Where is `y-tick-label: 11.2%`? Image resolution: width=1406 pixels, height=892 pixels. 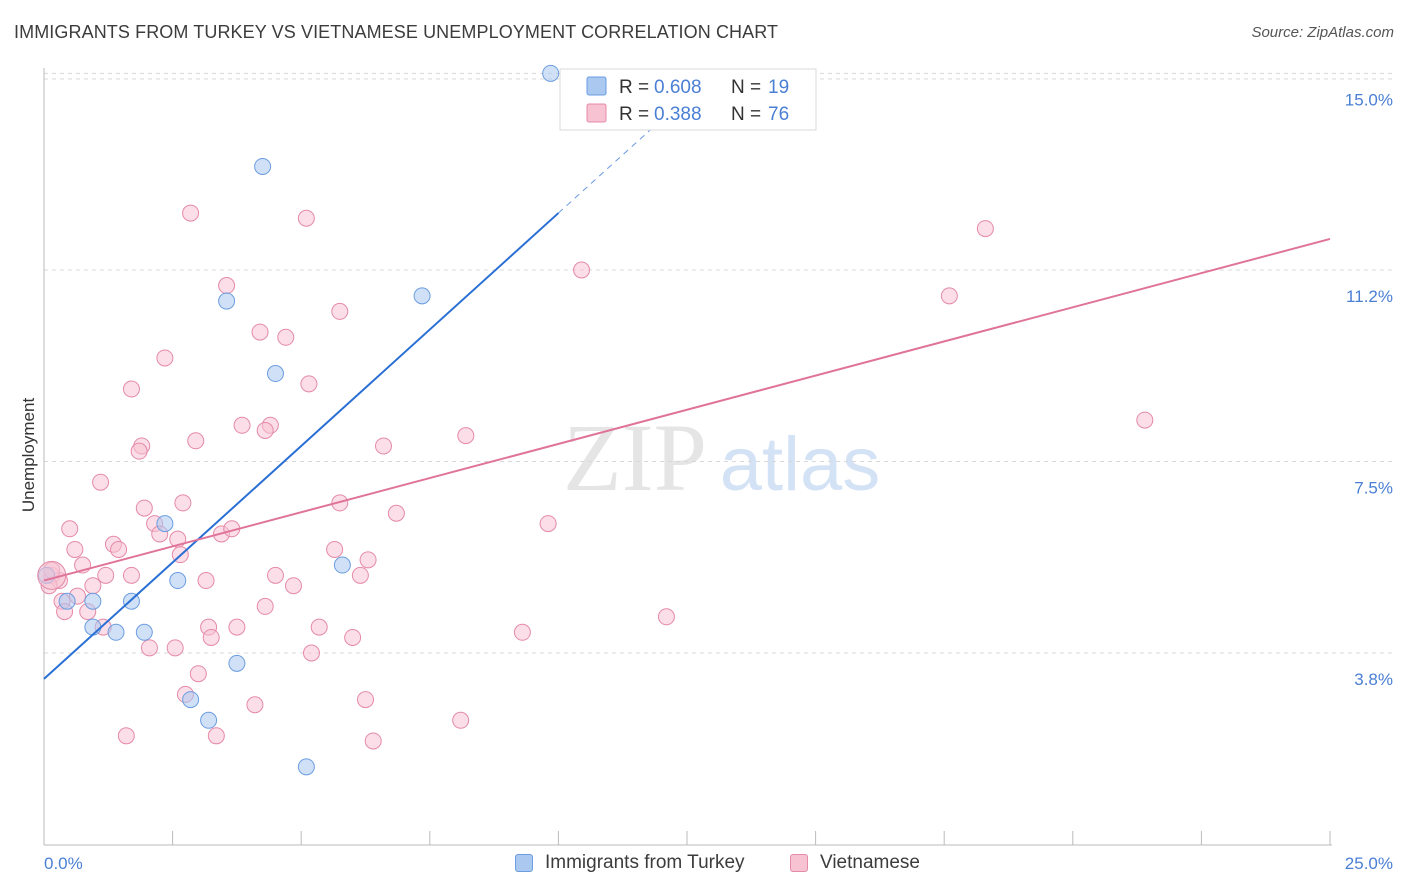
y-tick-label: 11.2% is located at coordinates (1369, 296).